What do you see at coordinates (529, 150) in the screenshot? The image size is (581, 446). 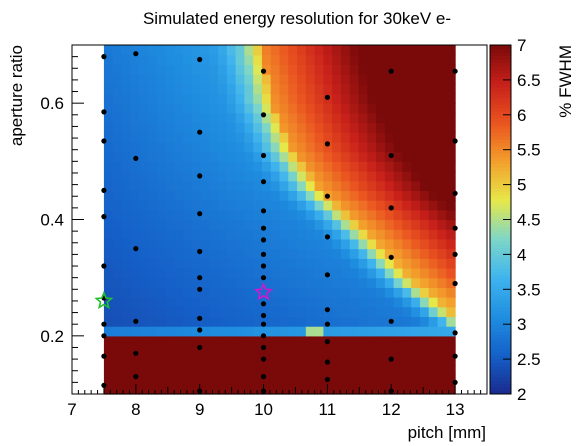 I see `color-scale-tick-label: 5.5` at bounding box center [529, 150].